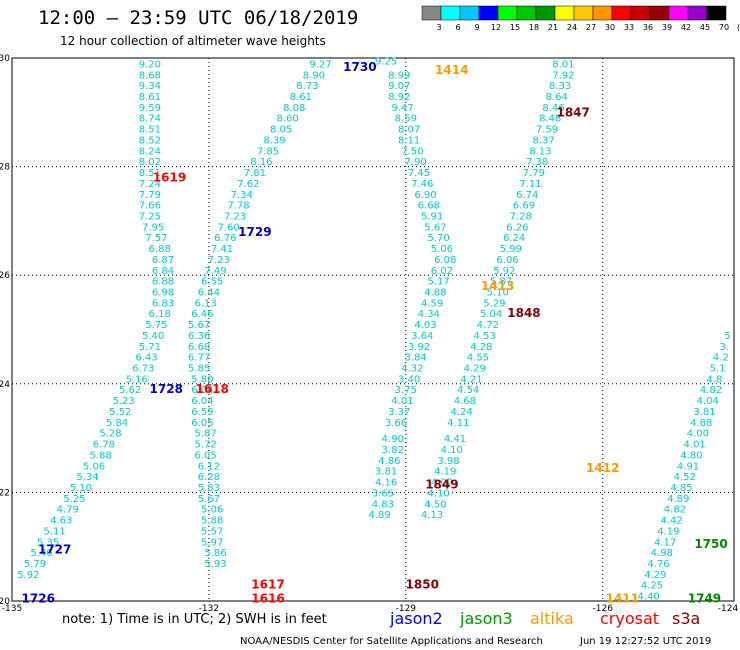 The image size is (740, 650). I want to click on wave-height-value: 3.40, so click(409, 379).